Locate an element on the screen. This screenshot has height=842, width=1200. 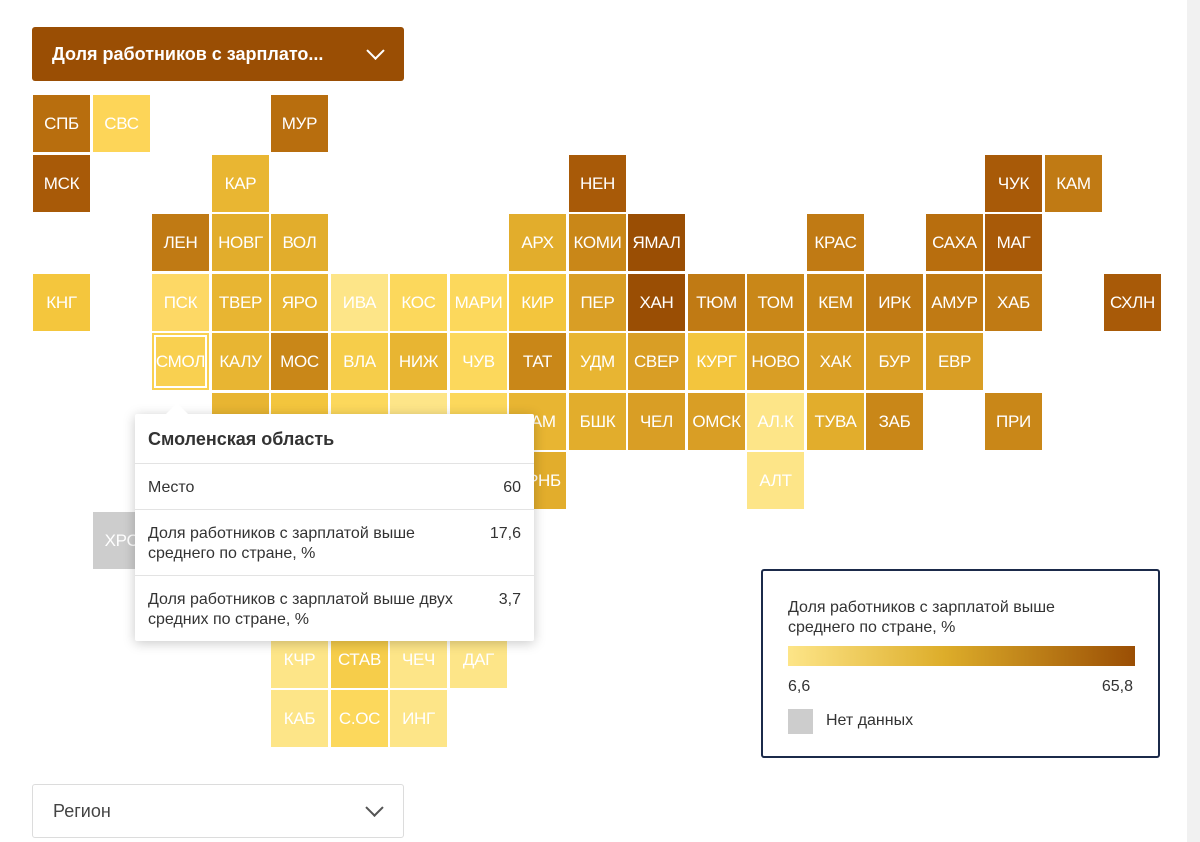
region-tile: ПСК is located at coordinates (180, 302).